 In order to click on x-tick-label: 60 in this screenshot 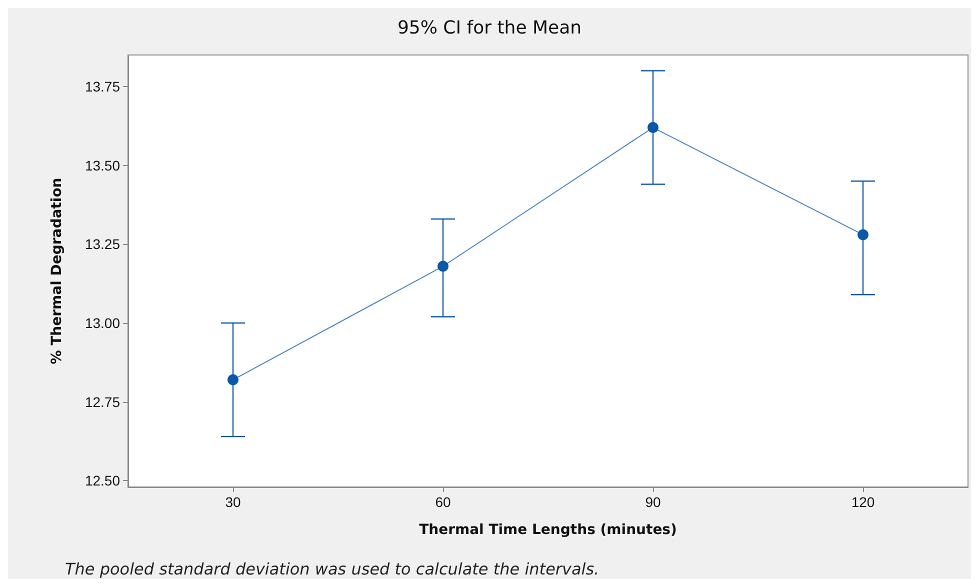, I will do `click(443, 502)`.